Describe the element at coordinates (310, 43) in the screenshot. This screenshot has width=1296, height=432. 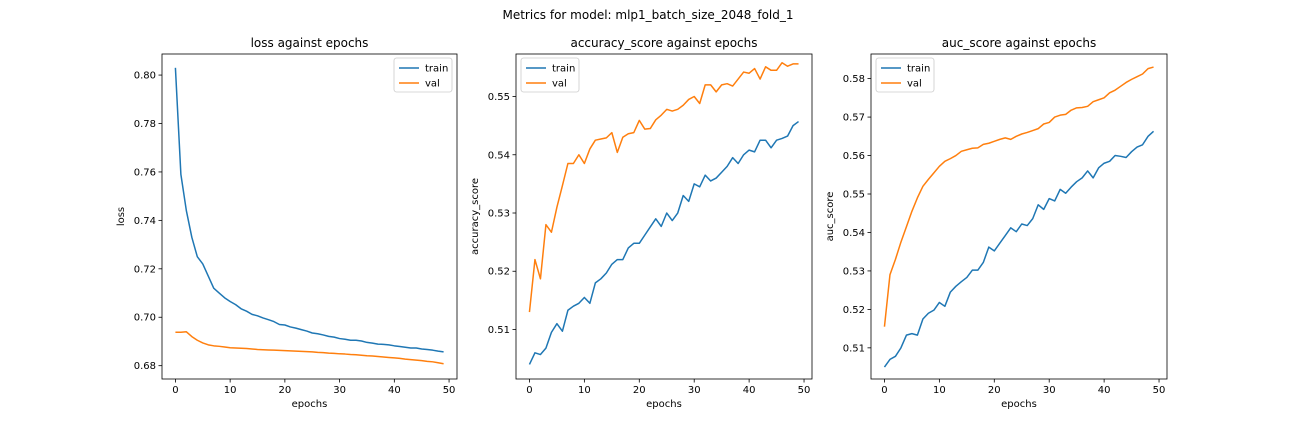
I see `chart-title: loss against epochs` at that location.